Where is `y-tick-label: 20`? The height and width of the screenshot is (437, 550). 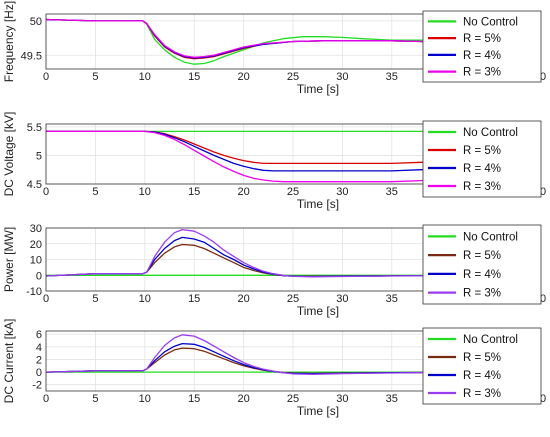
y-tick-label: 20 is located at coordinates (36, 245).